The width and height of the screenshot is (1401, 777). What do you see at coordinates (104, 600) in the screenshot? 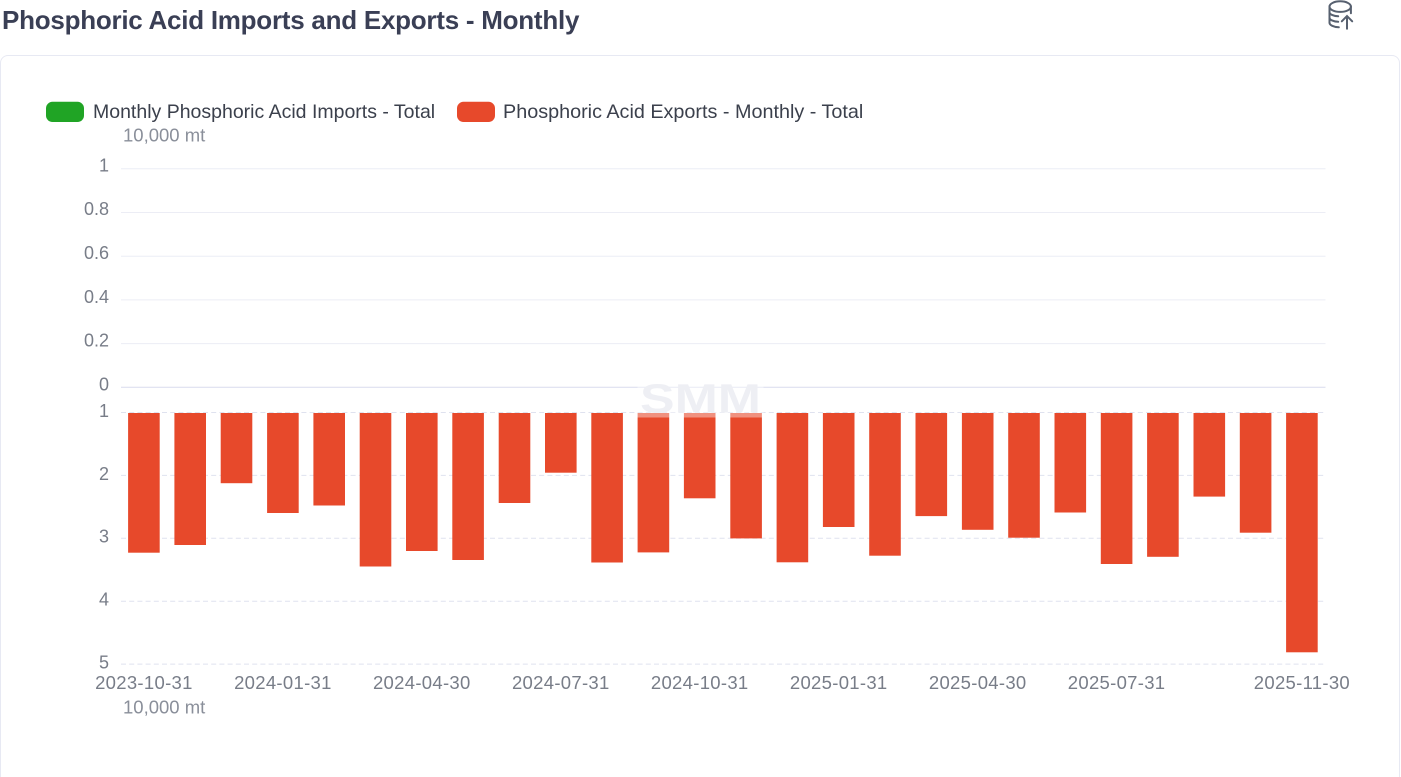
I see `svg-text: 4` at bounding box center [104, 600].